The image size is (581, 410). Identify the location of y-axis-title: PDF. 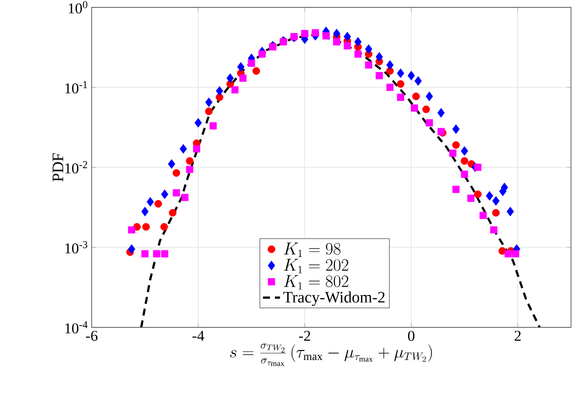
(58, 167).